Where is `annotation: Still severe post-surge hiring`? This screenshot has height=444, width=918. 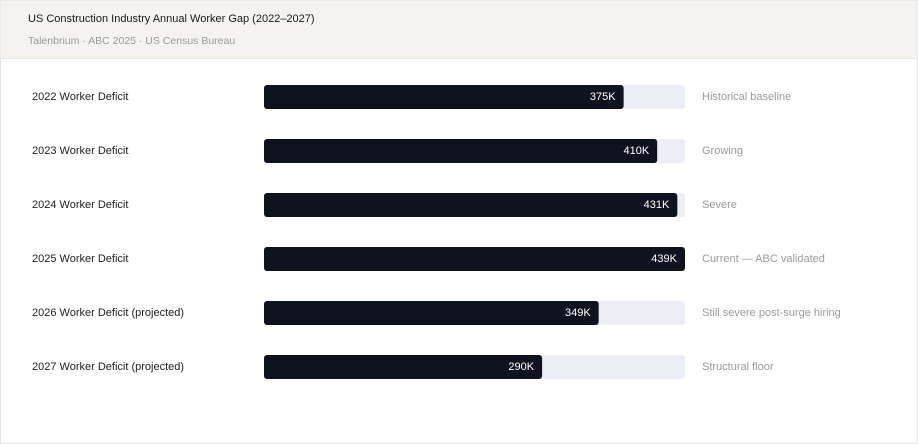
annotation: Still severe post-surge hiring is located at coordinates (771, 313).